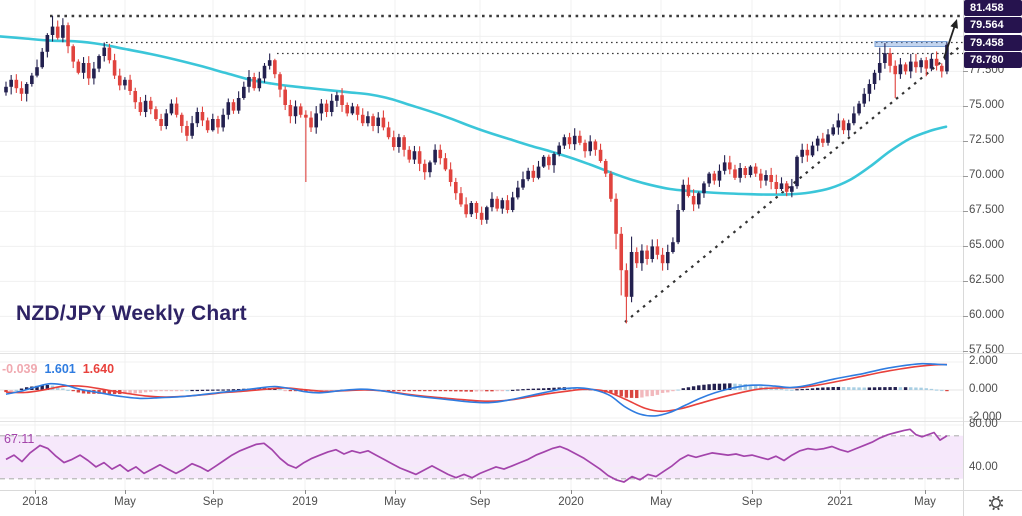 The width and height of the screenshot is (1022, 516). What do you see at coordinates (993, 43) in the screenshot?
I see `price-tag: 79.458` at bounding box center [993, 43].